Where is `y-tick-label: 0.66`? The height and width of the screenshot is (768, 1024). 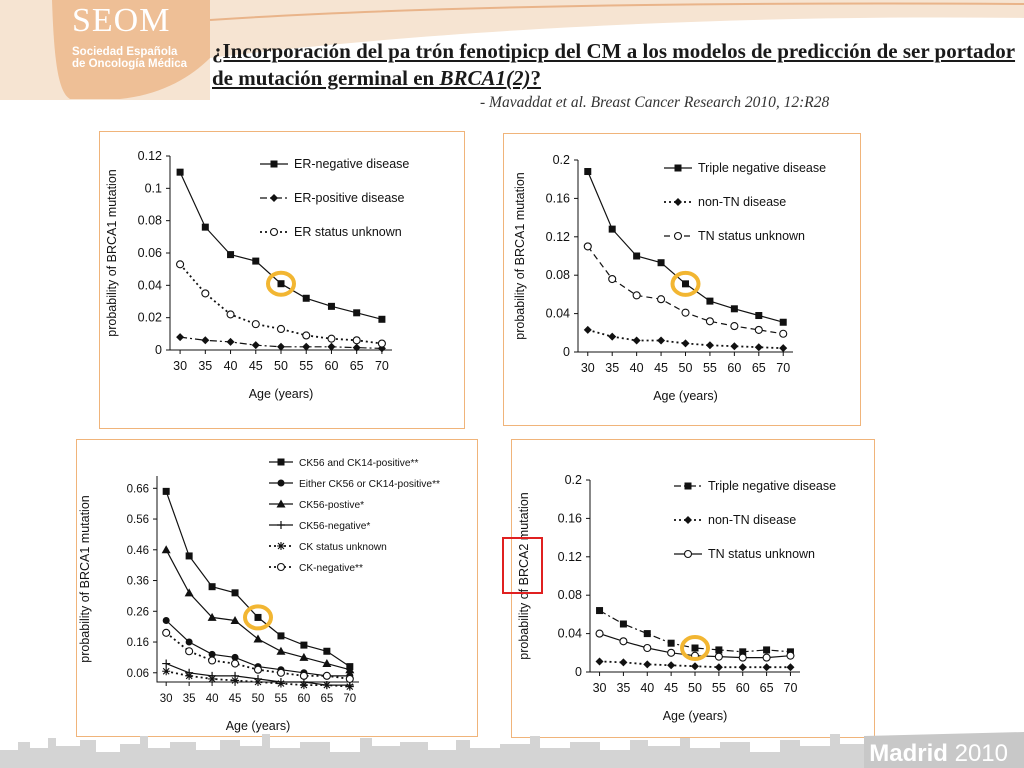
y-tick-label: 0.66 is located at coordinates (138, 489).